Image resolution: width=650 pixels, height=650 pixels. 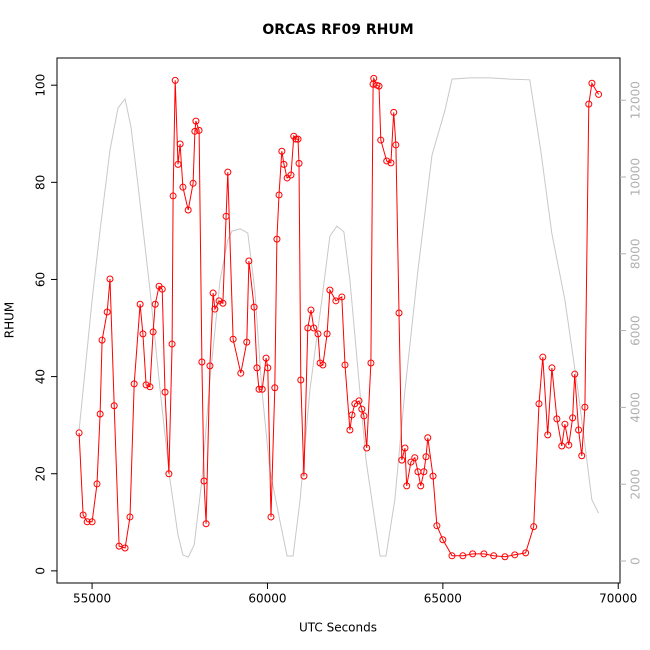 I want to click on x-tick-label: 70000, so click(x=618, y=599).